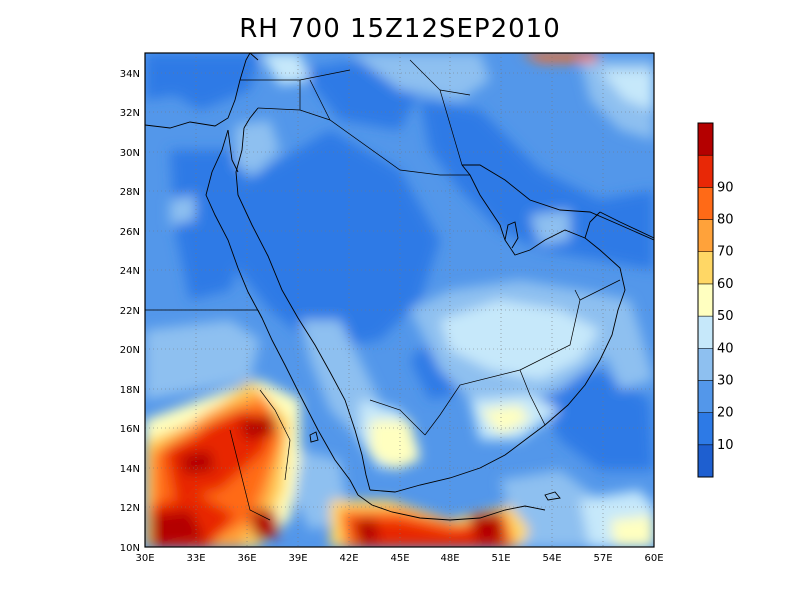  What do you see at coordinates (130, 192) in the screenshot?
I see `lat-tick-28n: 28N` at bounding box center [130, 192].